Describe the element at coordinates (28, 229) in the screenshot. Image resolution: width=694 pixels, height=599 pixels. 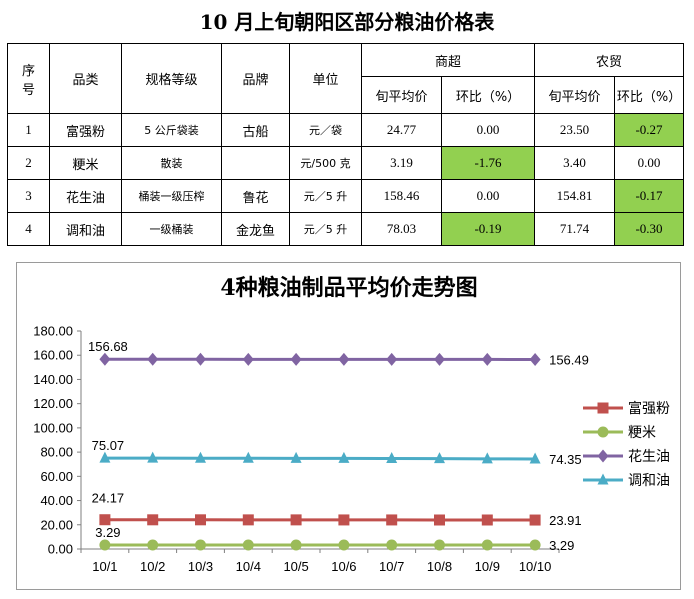
I see `row-index: 4` at that location.